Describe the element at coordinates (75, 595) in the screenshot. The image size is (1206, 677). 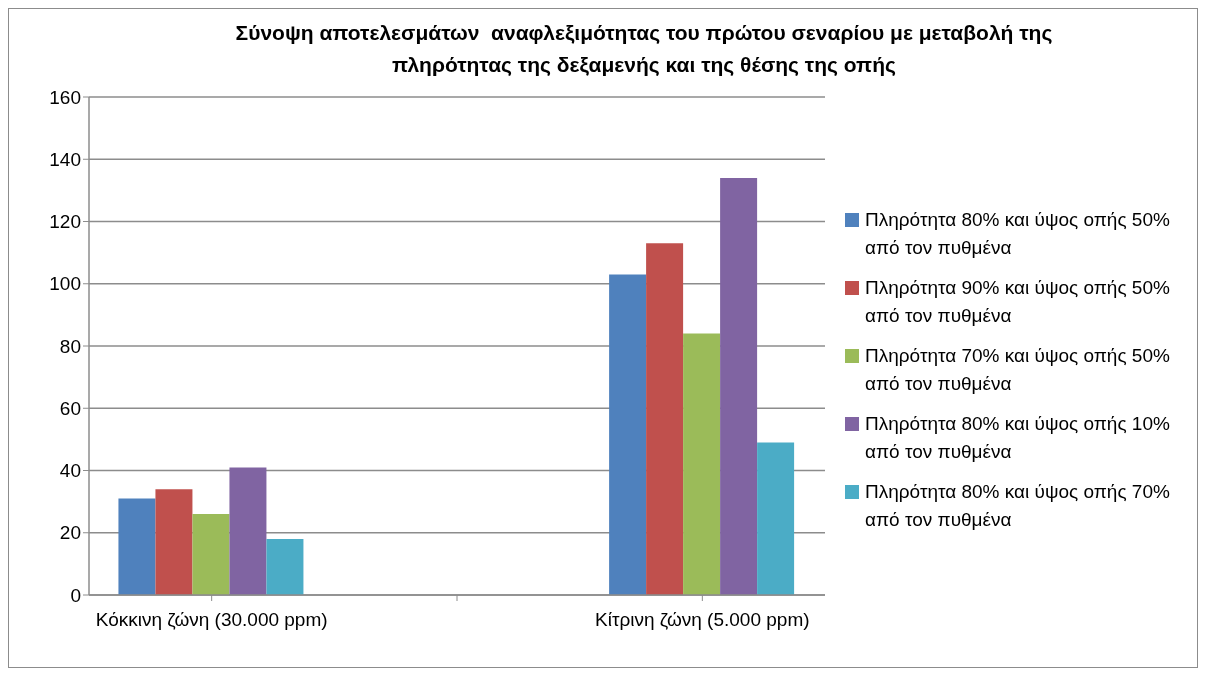
I see `y-tick-label: 0` at that location.